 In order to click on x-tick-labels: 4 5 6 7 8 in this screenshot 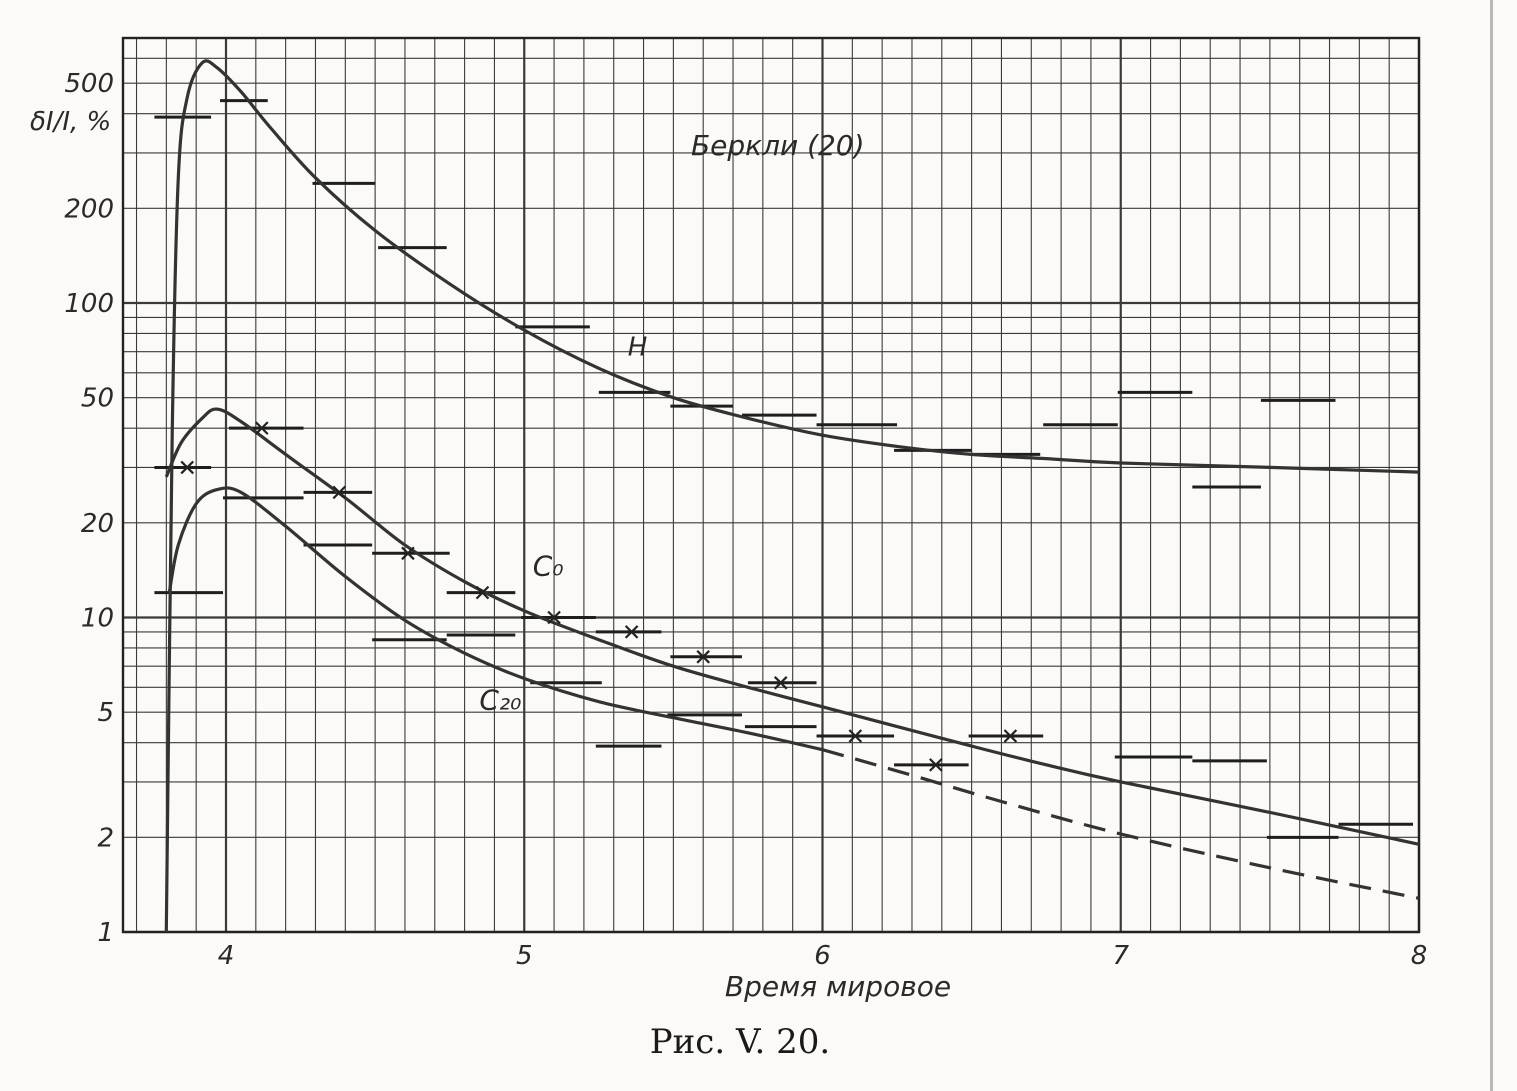, I will do `click(823, 956)`.